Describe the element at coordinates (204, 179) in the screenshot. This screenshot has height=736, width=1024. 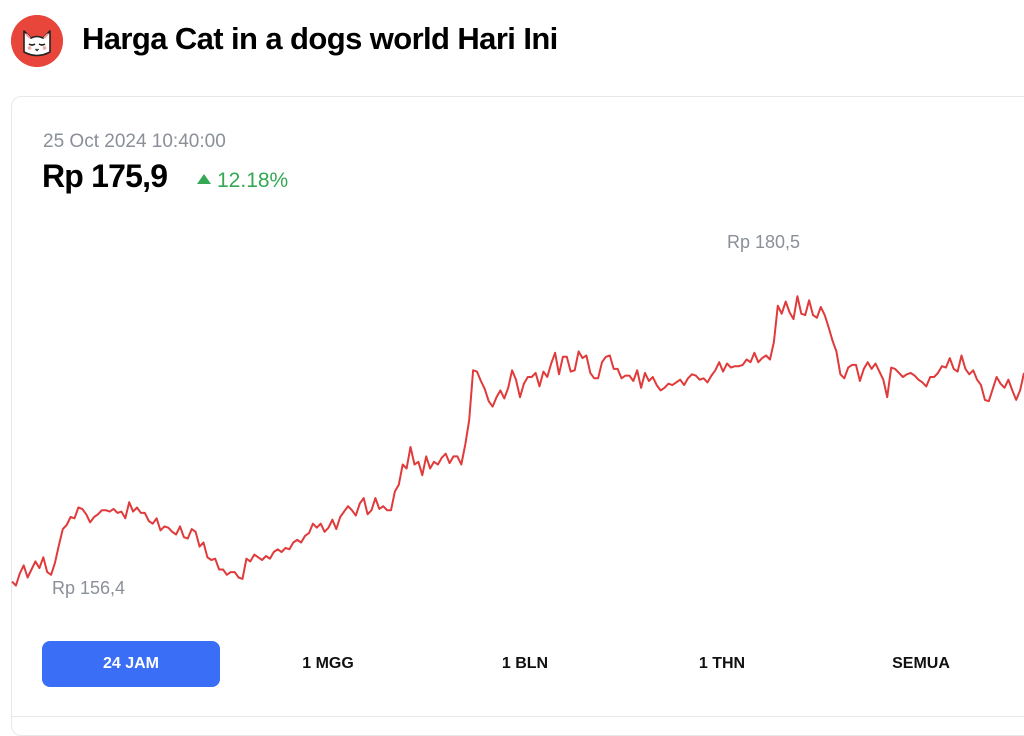
I see `triangle-up-icon` at that location.